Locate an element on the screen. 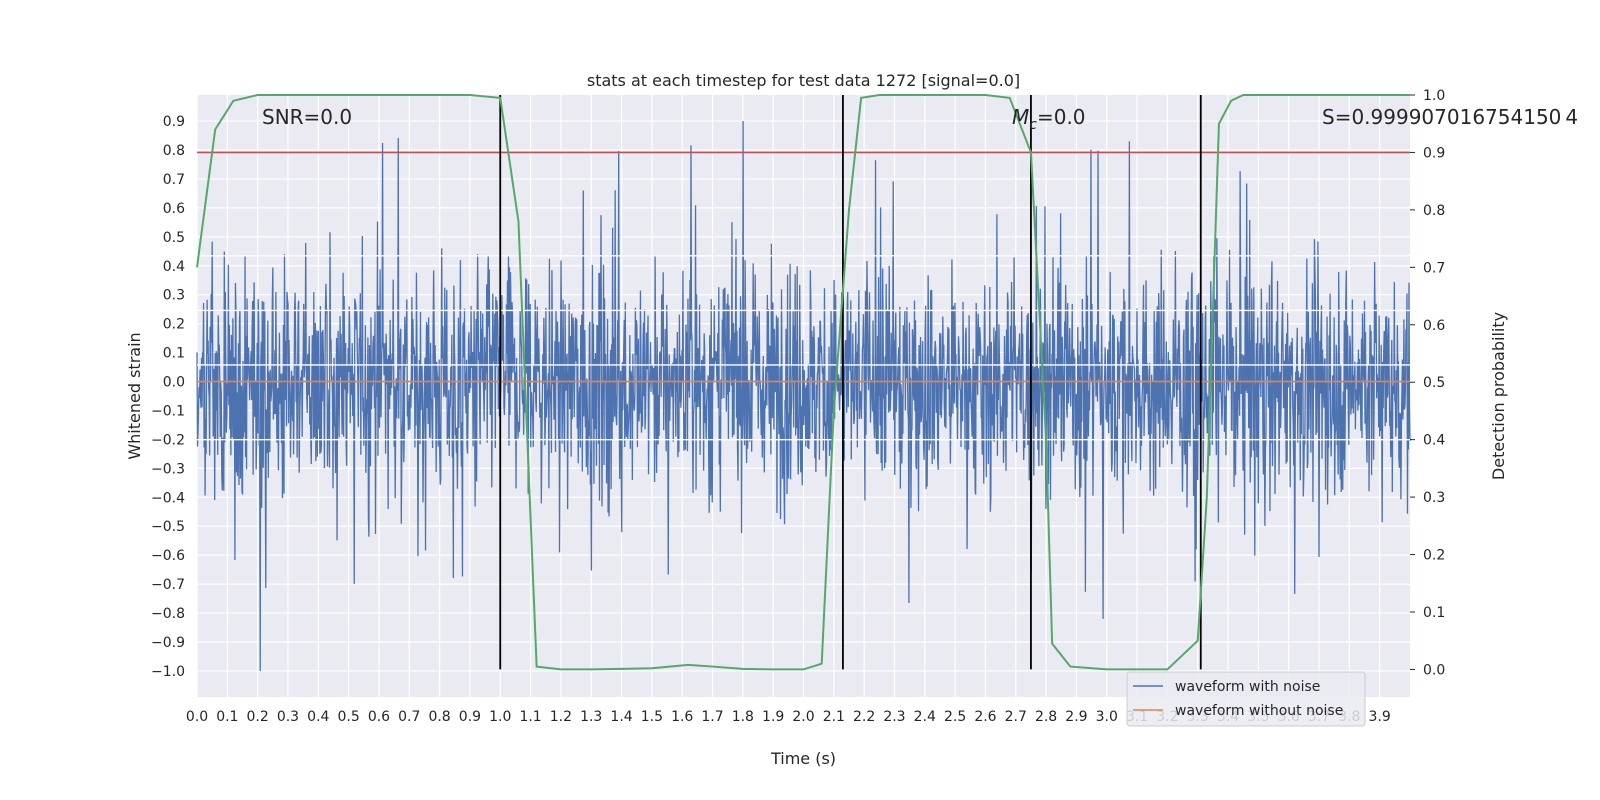  x-tick-label: 1.4 is located at coordinates (621, 717).